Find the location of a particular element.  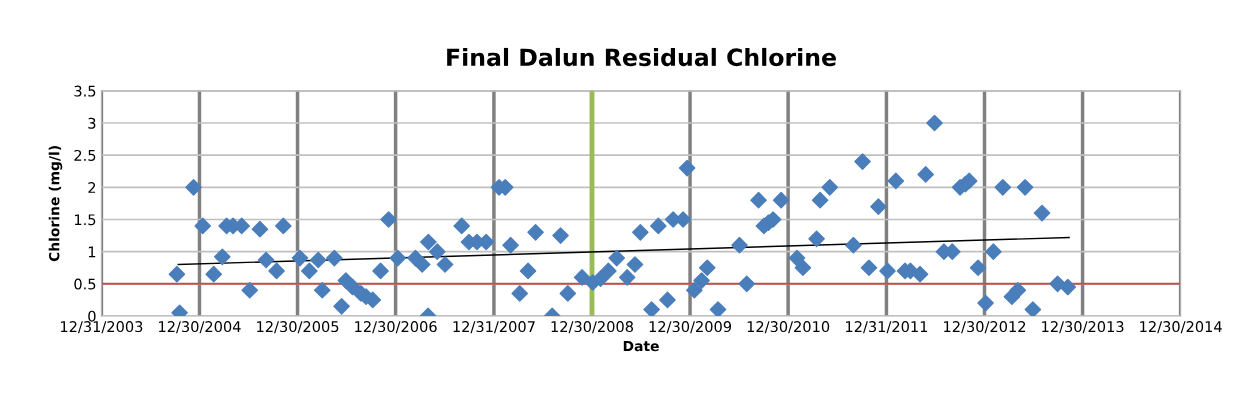

y-tick-label: 0 is located at coordinates (92, 316).